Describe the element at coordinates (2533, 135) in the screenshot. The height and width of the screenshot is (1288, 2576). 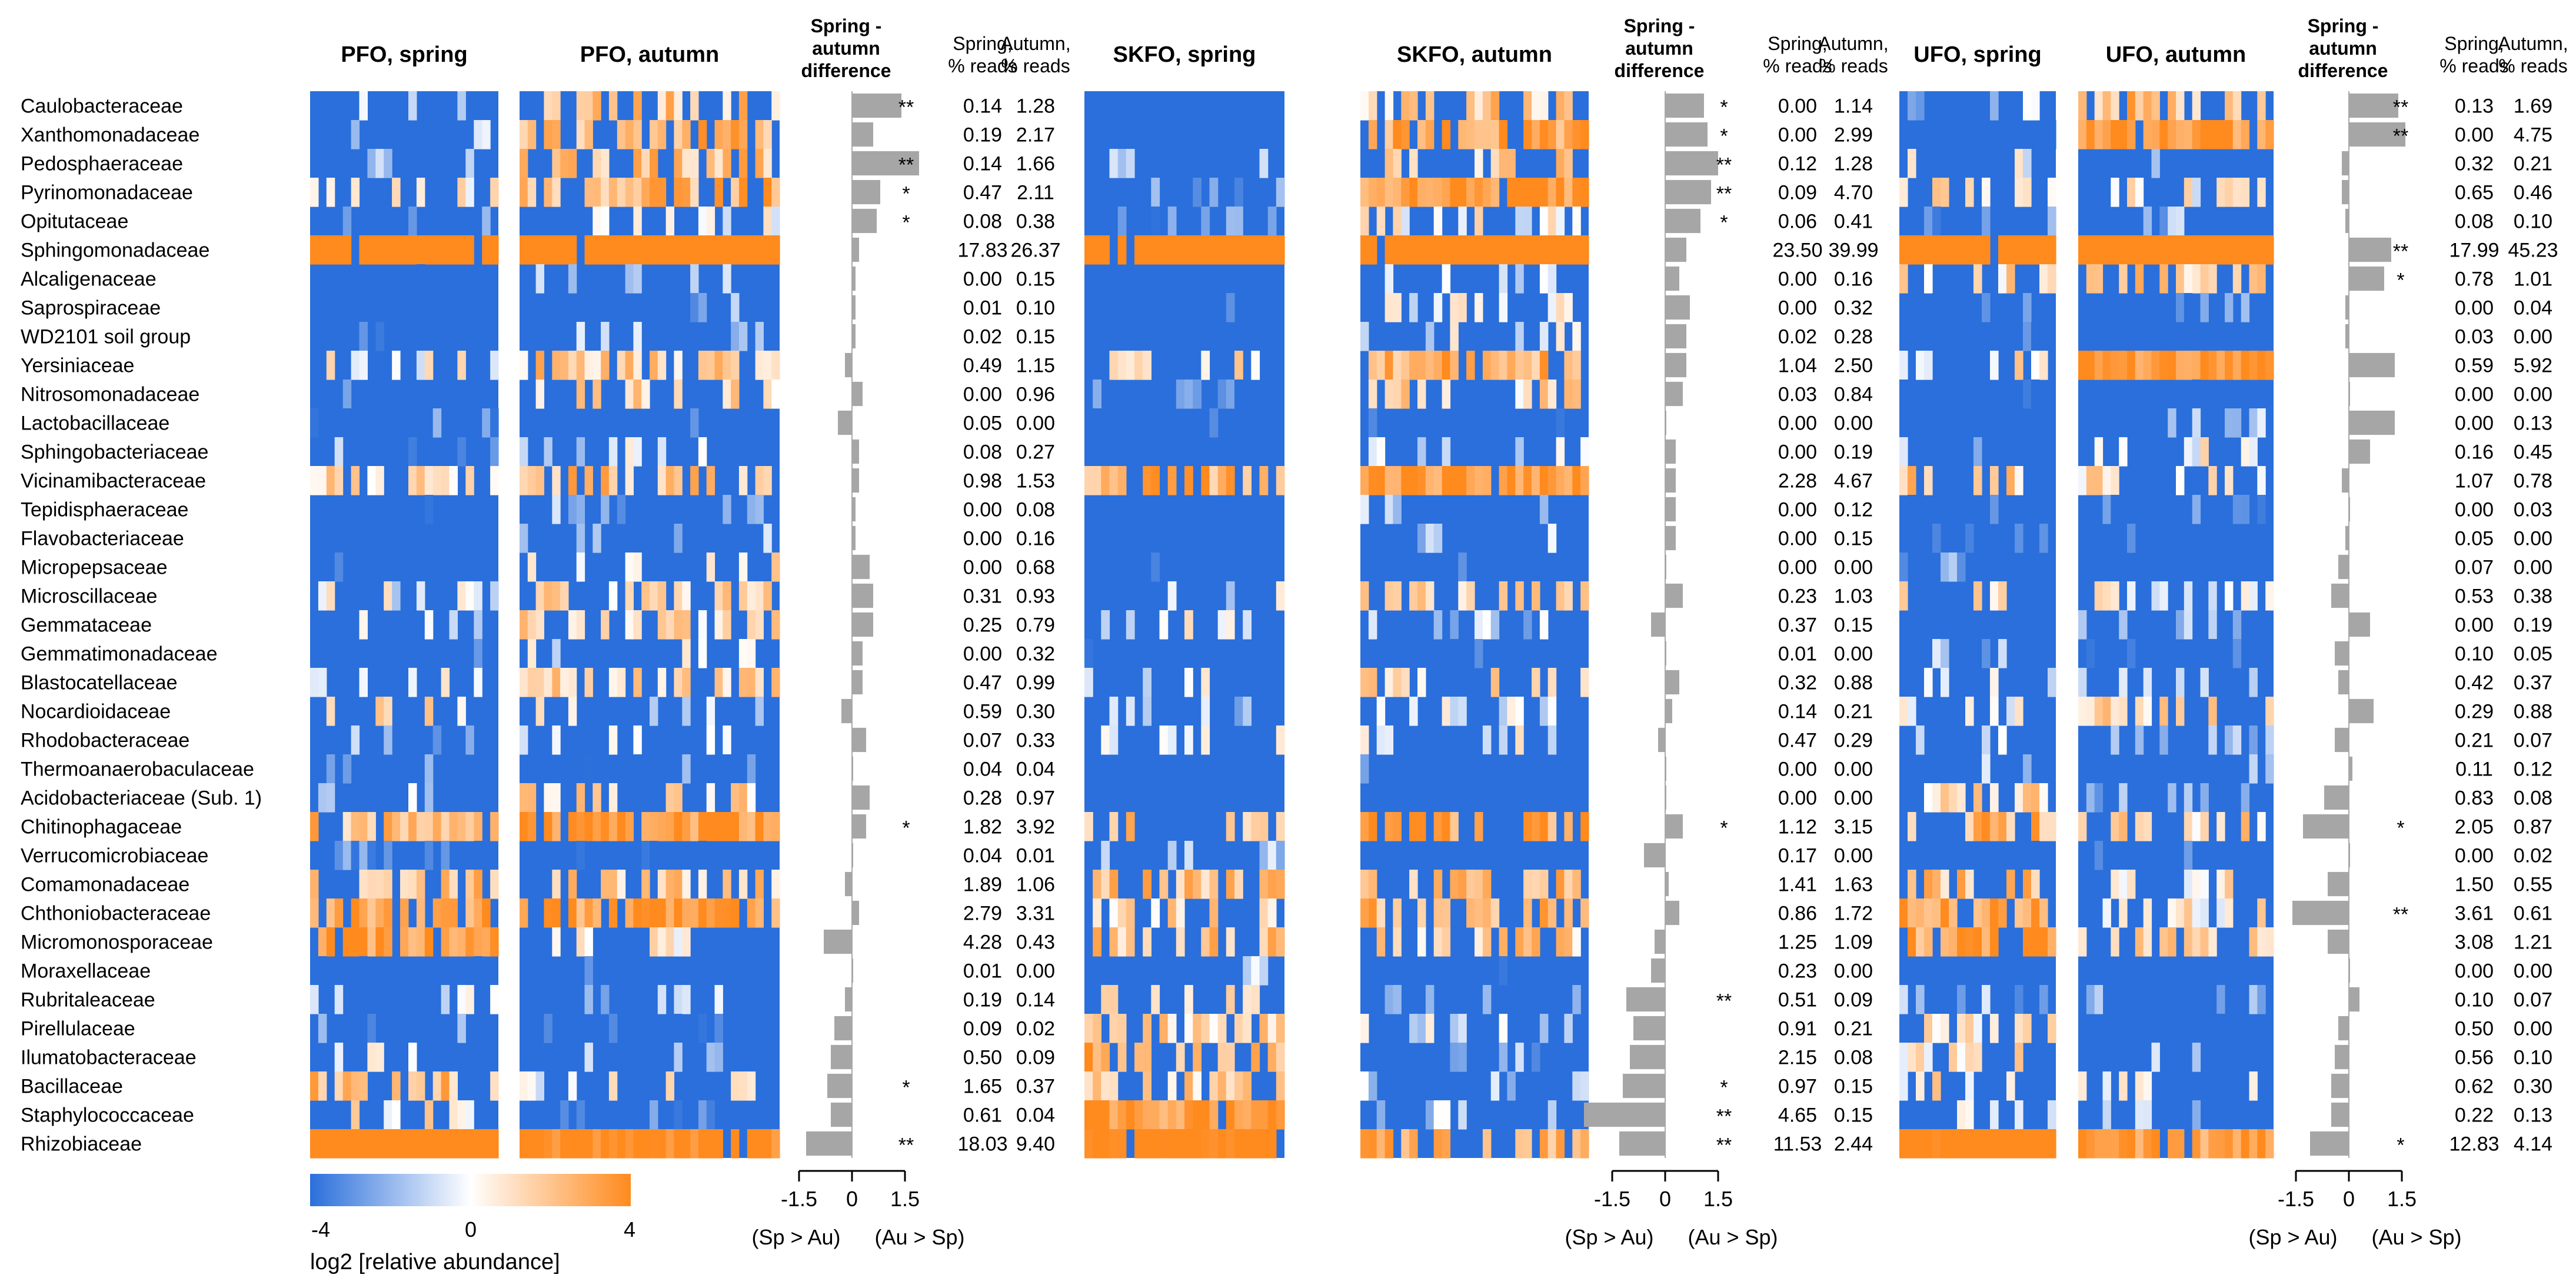
I see `autumn-pct-value: 4.75` at that location.